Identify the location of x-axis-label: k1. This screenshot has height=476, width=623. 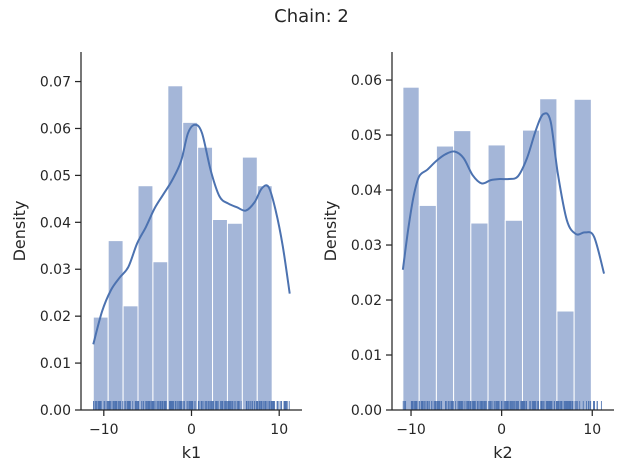
(191, 452).